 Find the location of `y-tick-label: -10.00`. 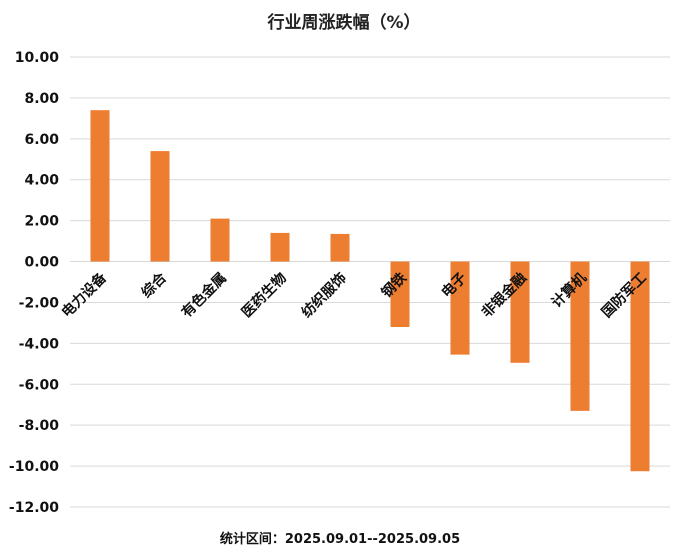

y-tick-label: -10.00 is located at coordinates (34, 467).